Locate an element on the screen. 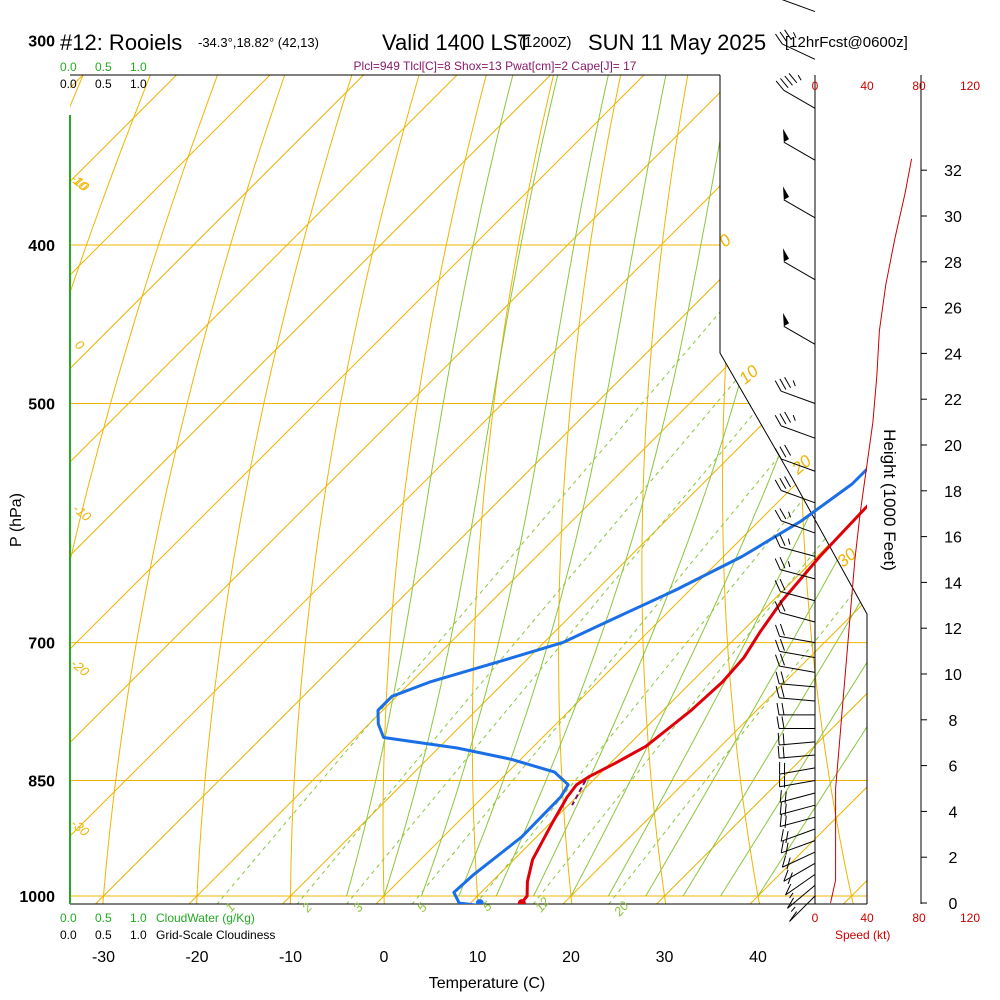 This screenshot has height=1000, width=1000. speed-axis-labels: 0 40 80 120 0 40 80 120 Speed (kt) is located at coordinates (896, 510).